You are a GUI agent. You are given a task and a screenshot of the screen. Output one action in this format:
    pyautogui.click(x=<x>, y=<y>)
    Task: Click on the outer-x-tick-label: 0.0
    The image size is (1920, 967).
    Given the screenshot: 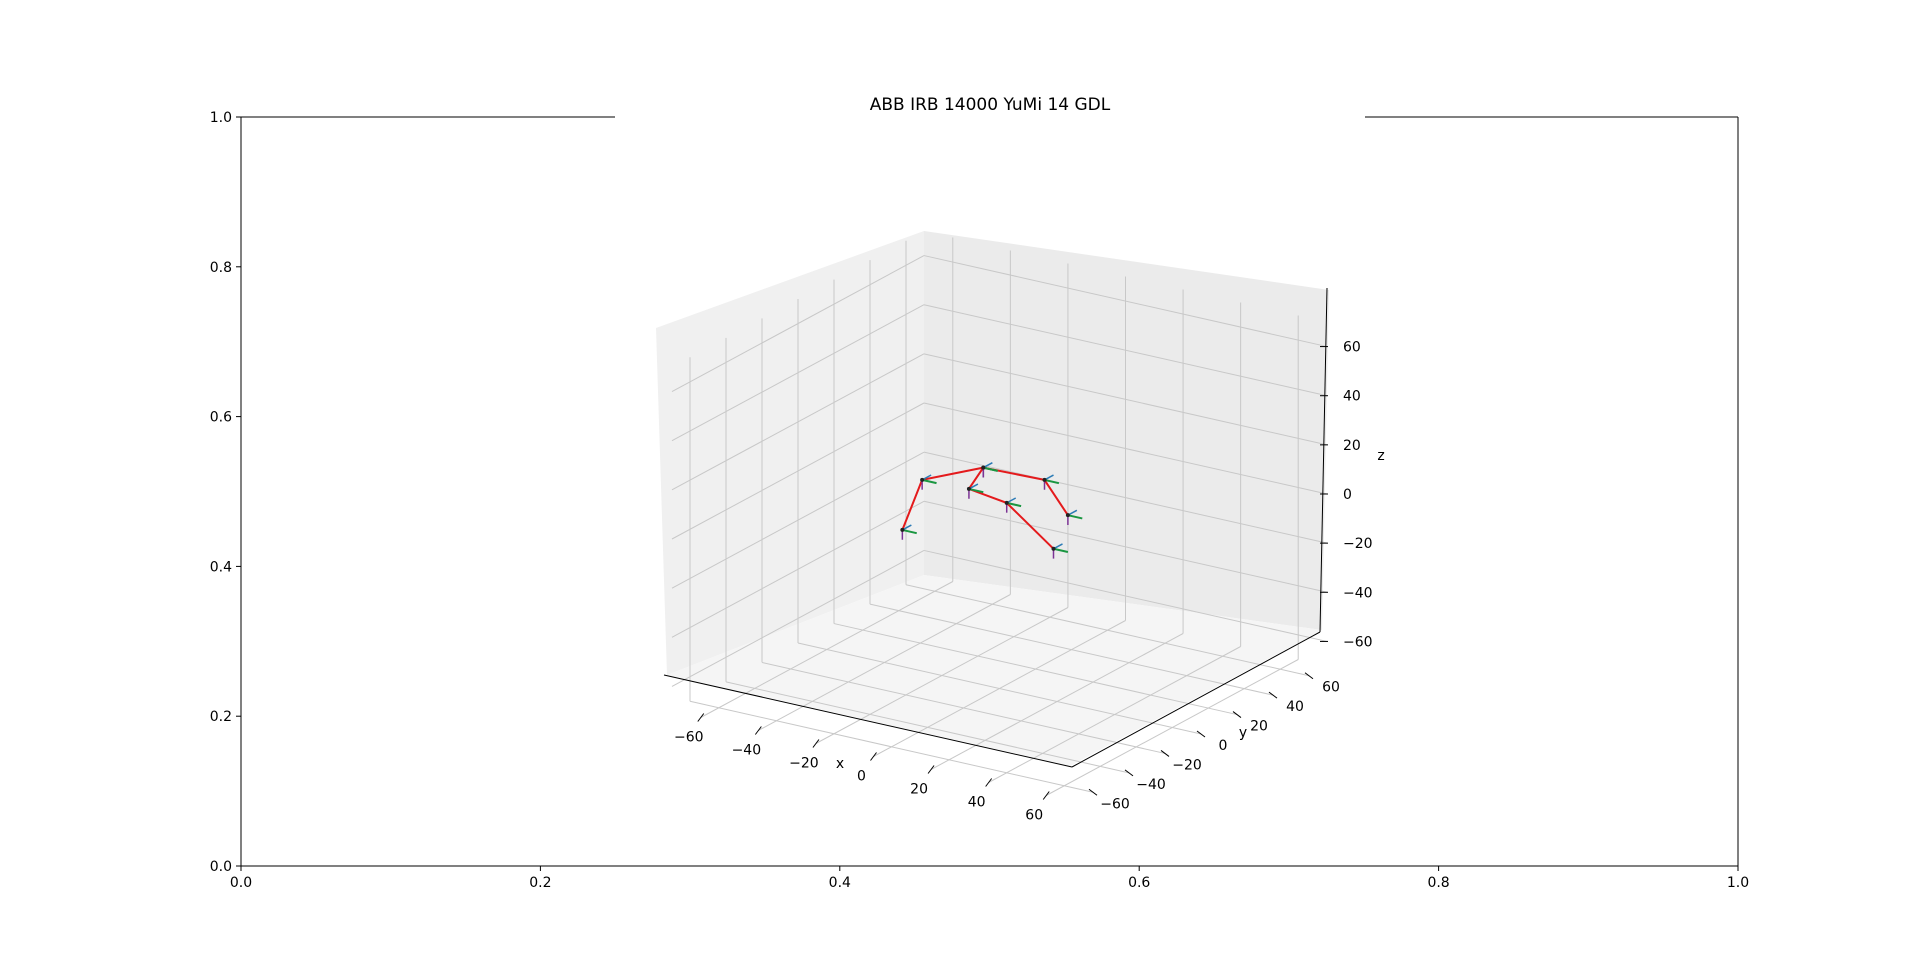 What is the action you would take?
    pyautogui.click(x=241, y=883)
    